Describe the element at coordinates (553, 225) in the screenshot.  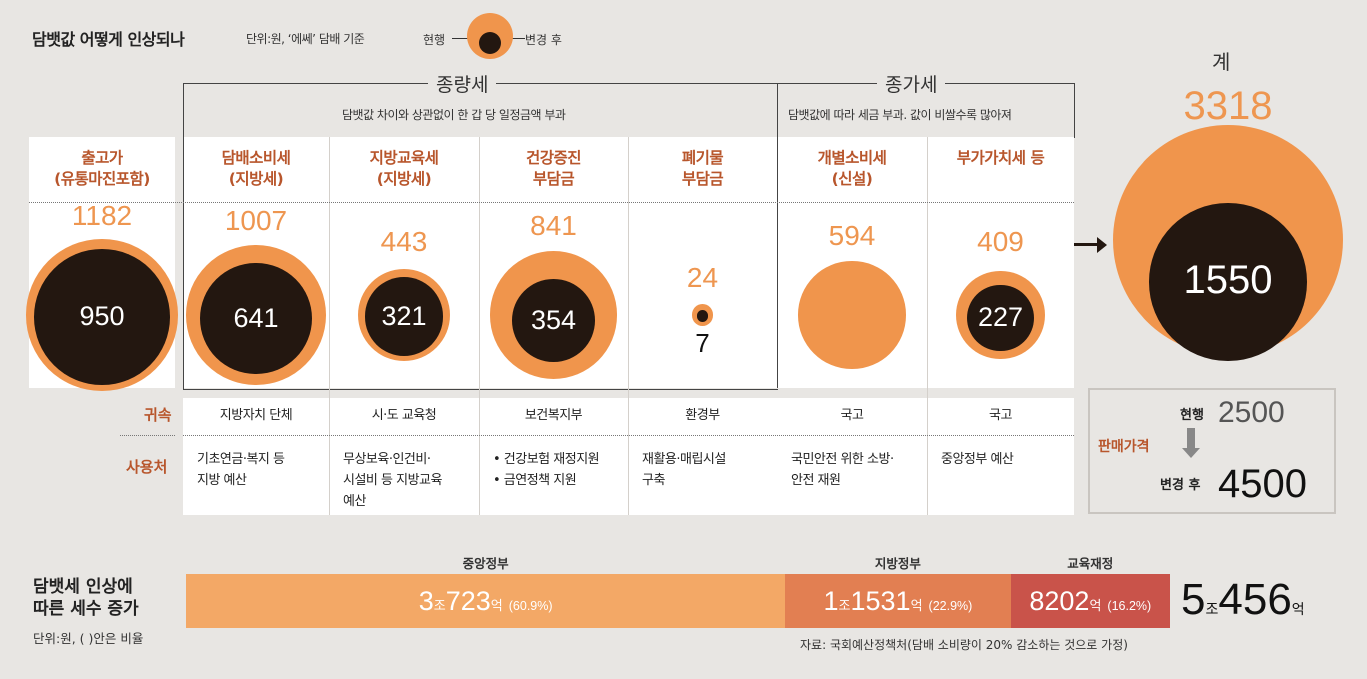
I see `after-value: 841` at that location.